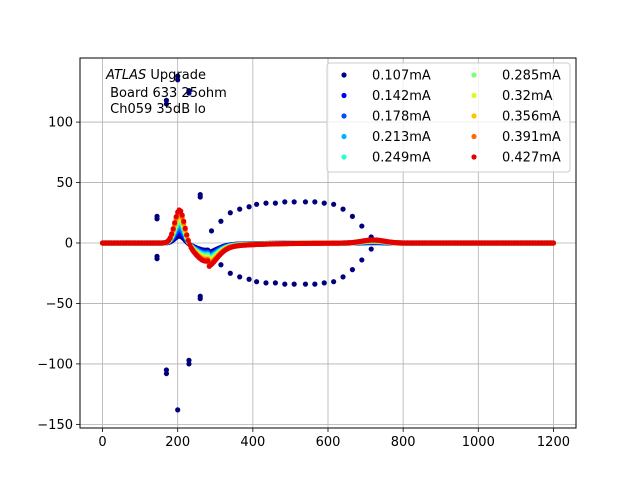 The height and width of the screenshot is (480, 640). What do you see at coordinates (328, 238) in the screenshot?
I see `series-0.427mA` at bounding box center [328, 238].